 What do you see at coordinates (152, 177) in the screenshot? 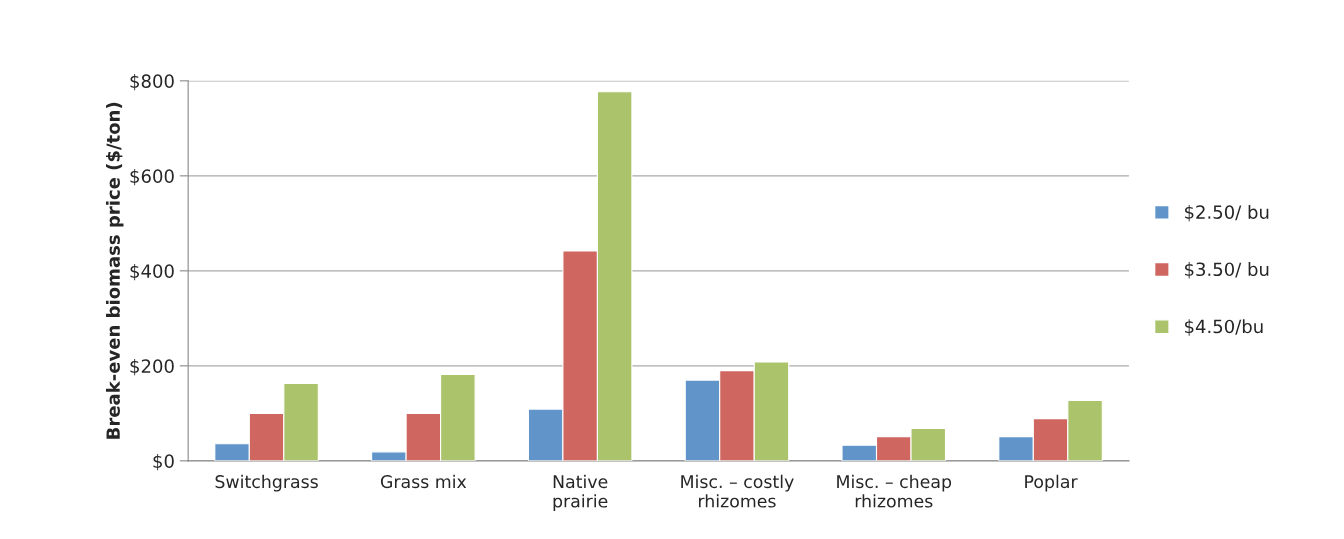
I see `y-tick-label: $600` at bounding box center [152, 177].